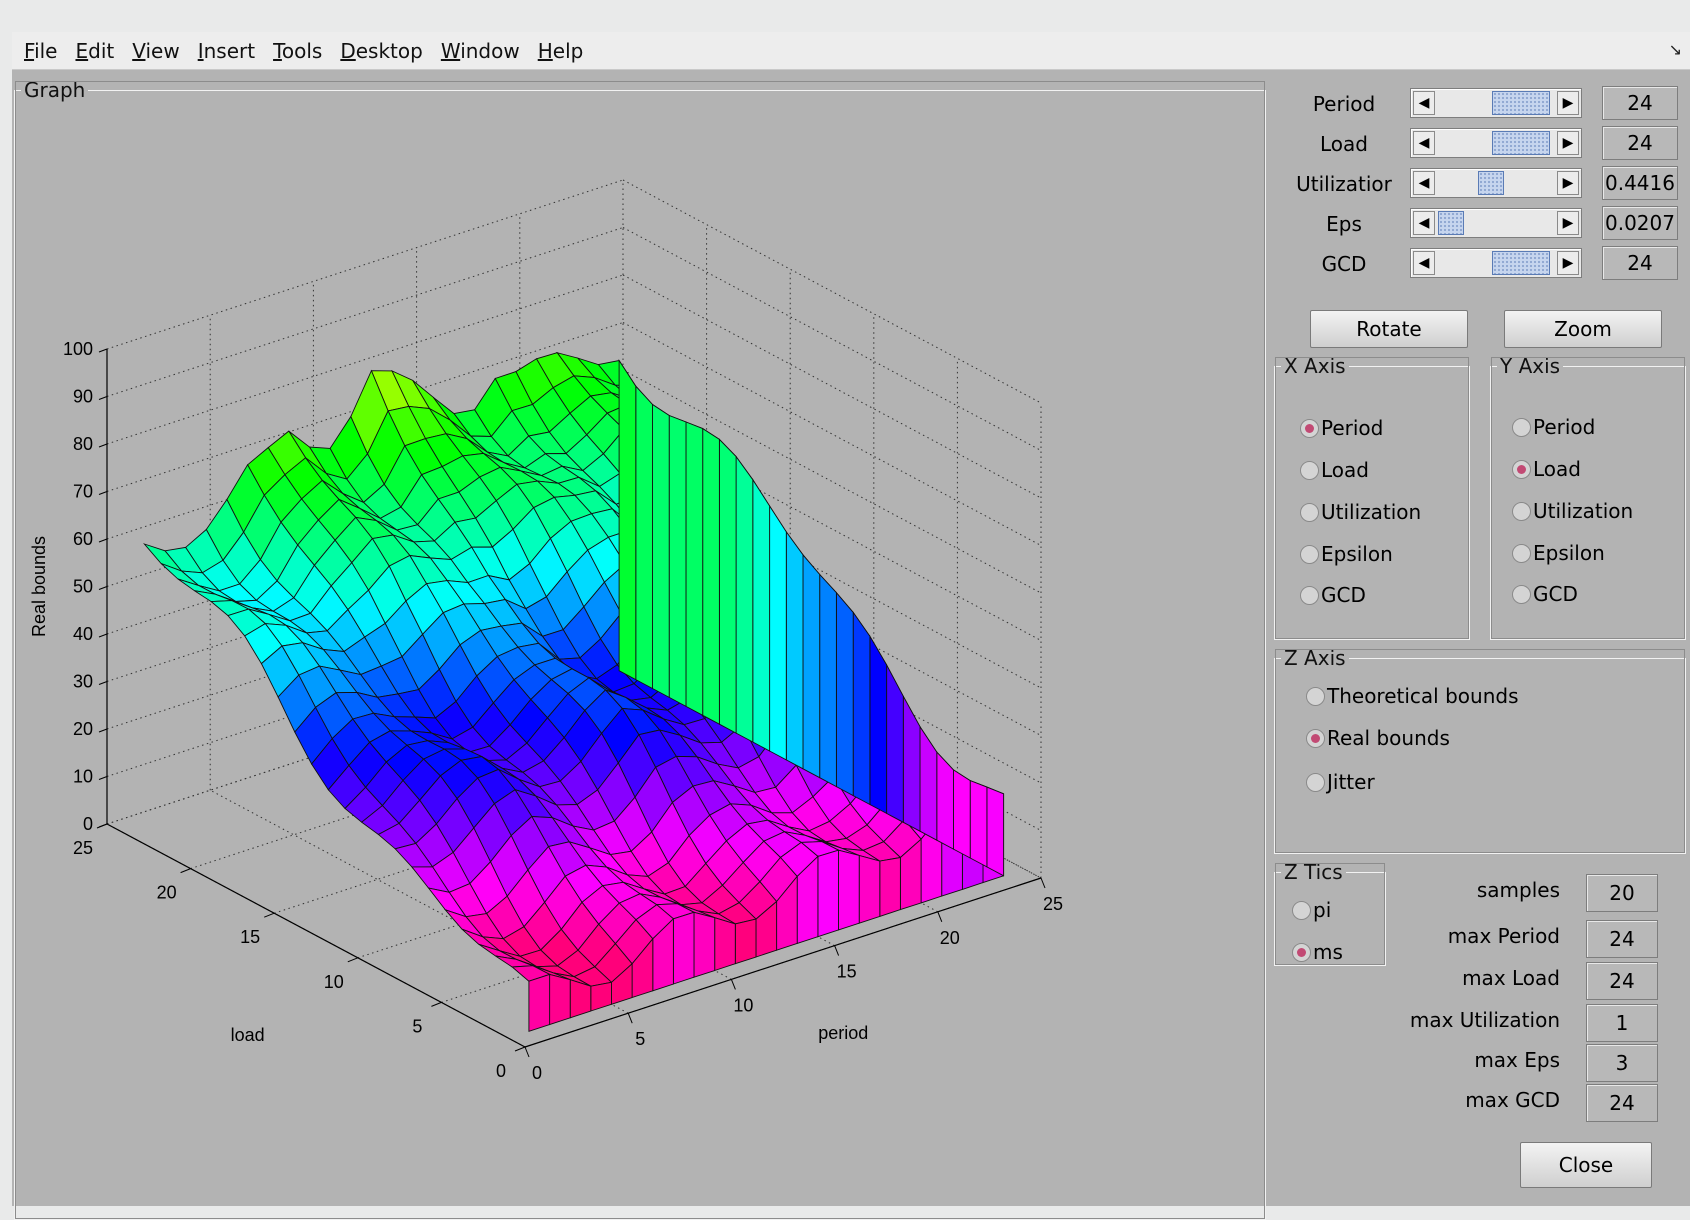  I want to click on load-slider: ◀ ▶, so click(1496, 143).